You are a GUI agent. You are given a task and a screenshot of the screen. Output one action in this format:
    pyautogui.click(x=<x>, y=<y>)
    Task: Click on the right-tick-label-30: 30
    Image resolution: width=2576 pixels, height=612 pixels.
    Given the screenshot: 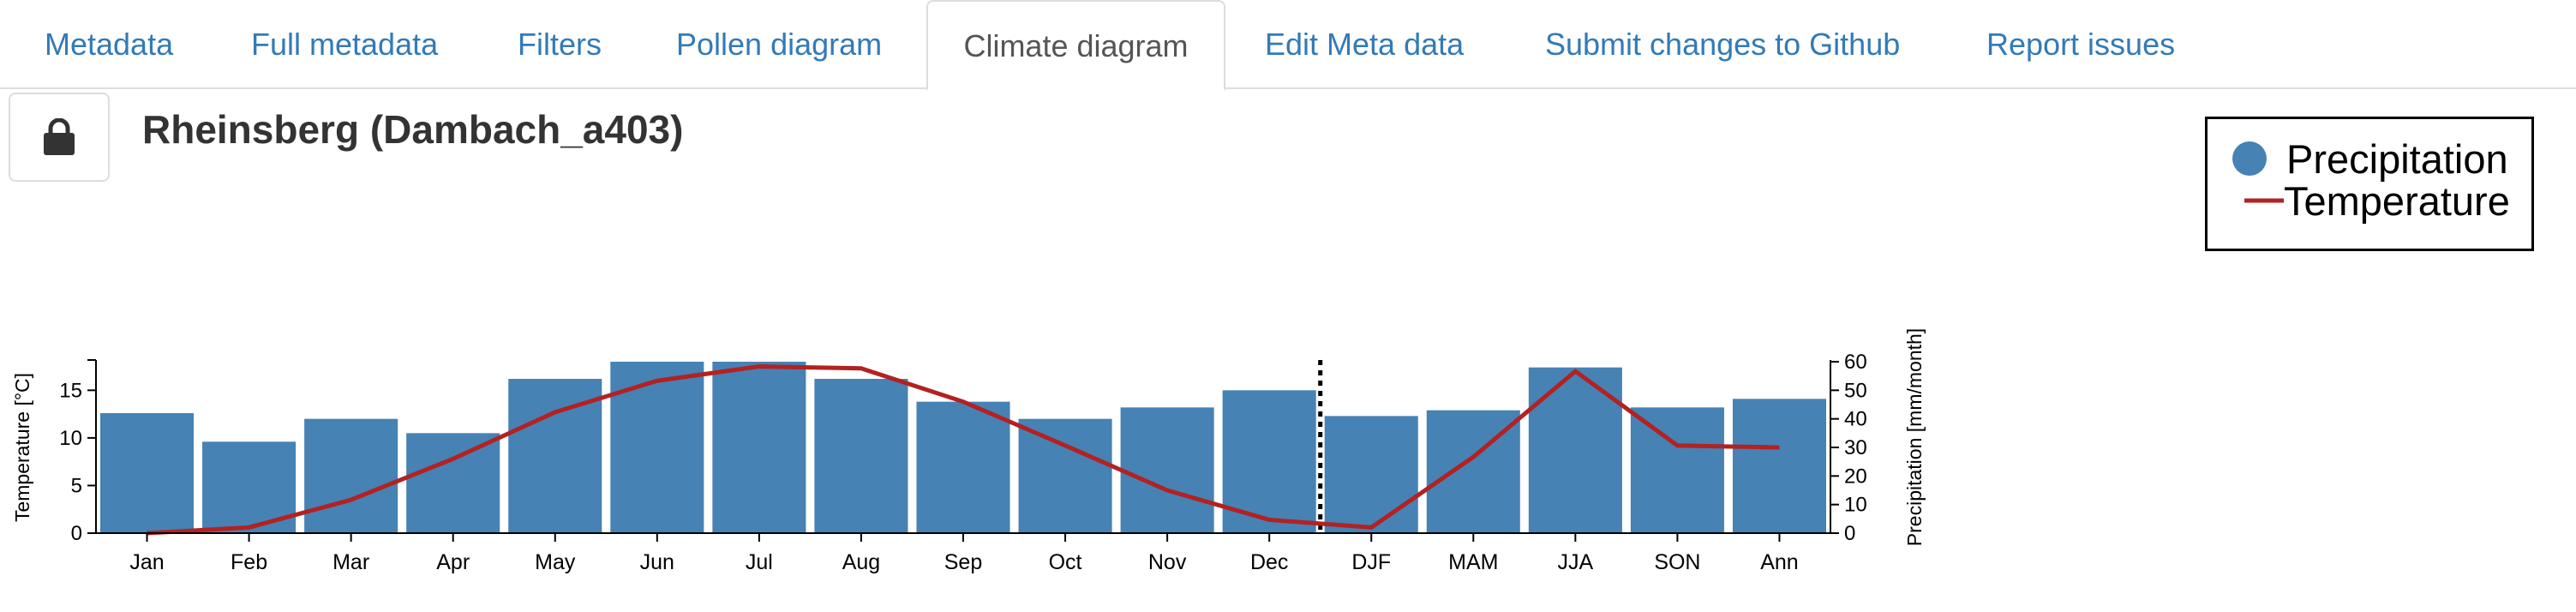 What is the action you would take?
    pyautogui.click(x=1855, y=447)
    